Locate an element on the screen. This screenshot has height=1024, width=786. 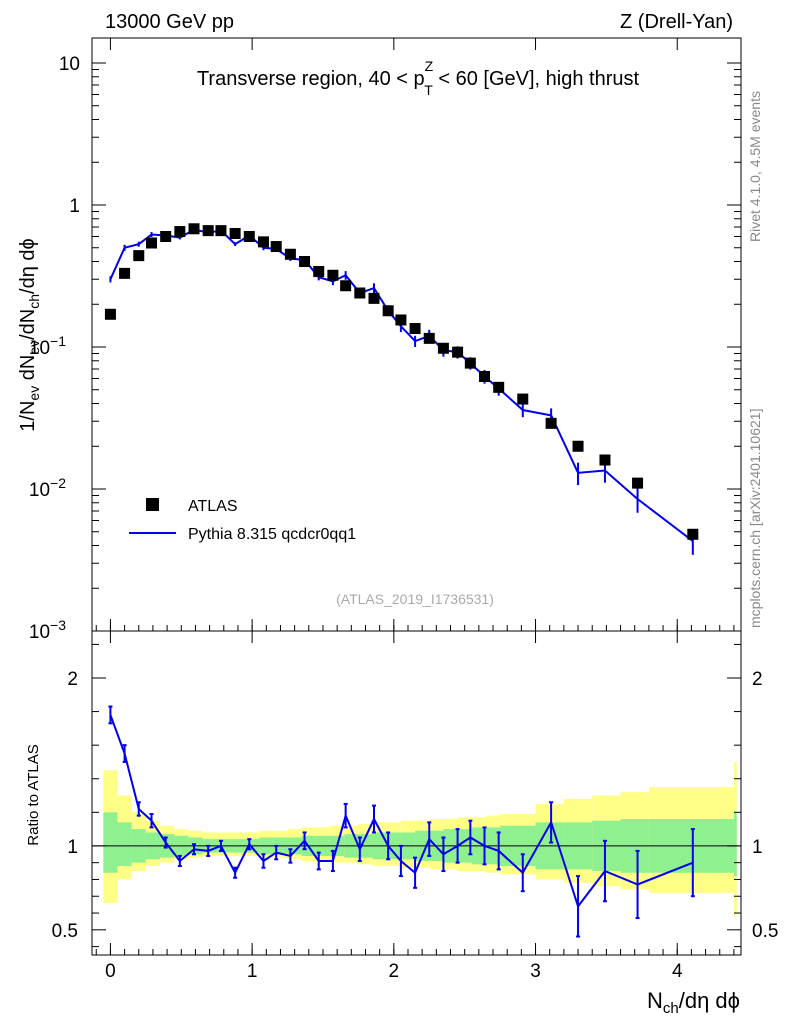
title-sub: T is located at coordinates (428, 90).